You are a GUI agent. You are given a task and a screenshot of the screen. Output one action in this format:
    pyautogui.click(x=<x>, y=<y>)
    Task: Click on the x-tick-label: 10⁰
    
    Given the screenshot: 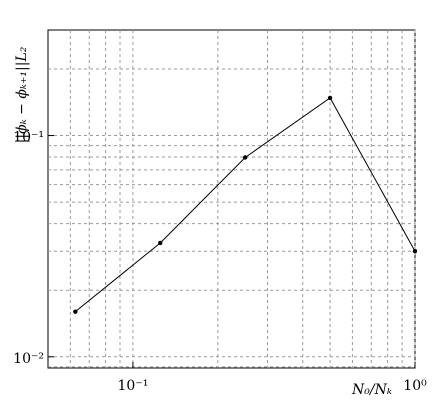 What is the action you would take?
    pyautogui.click(x=415, y=386)
    